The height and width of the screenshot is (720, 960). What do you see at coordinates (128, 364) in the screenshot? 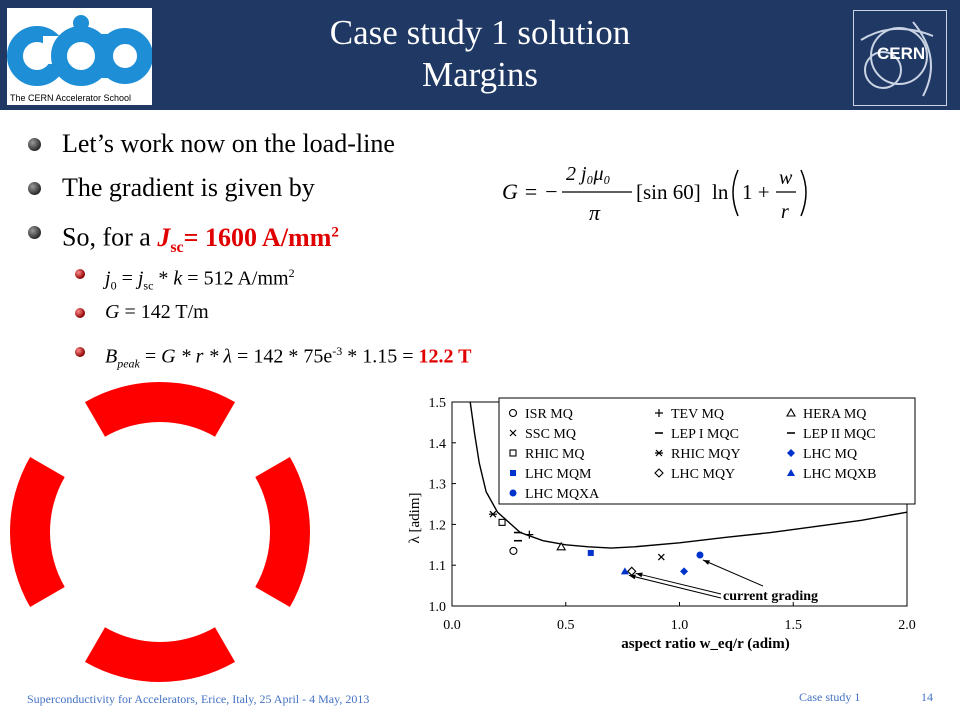
I see `sb3-sub: peak` at bounding box center [128, 364].